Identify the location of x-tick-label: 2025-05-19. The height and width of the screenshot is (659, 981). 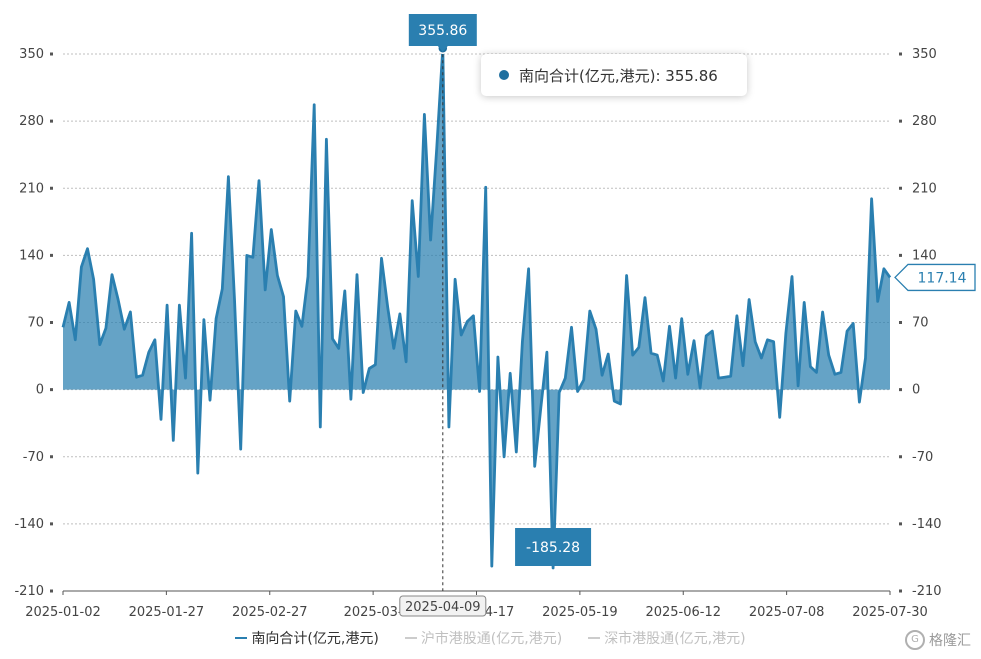
(580, 612).